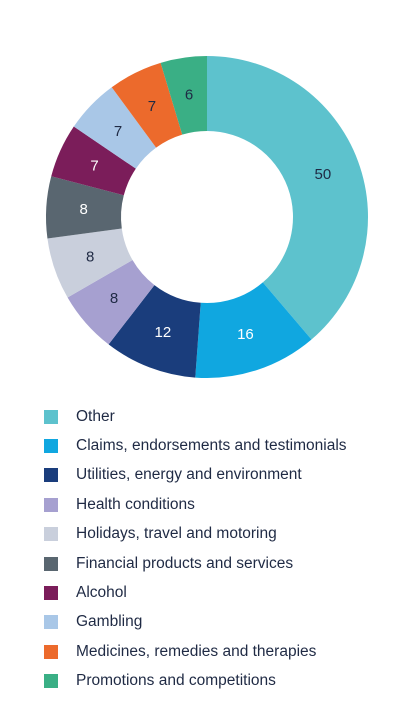 The image size is (413, 716). I want to click on legend-item: Promotions and competitions, so click(195, 681).